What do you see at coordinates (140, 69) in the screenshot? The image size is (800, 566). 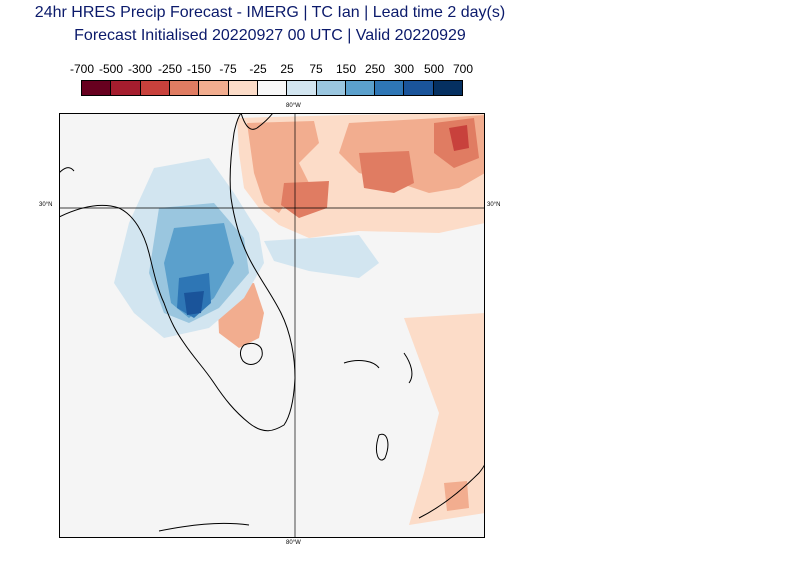 I see `colorbar-tick: -300` at bounding box center [140, 69].